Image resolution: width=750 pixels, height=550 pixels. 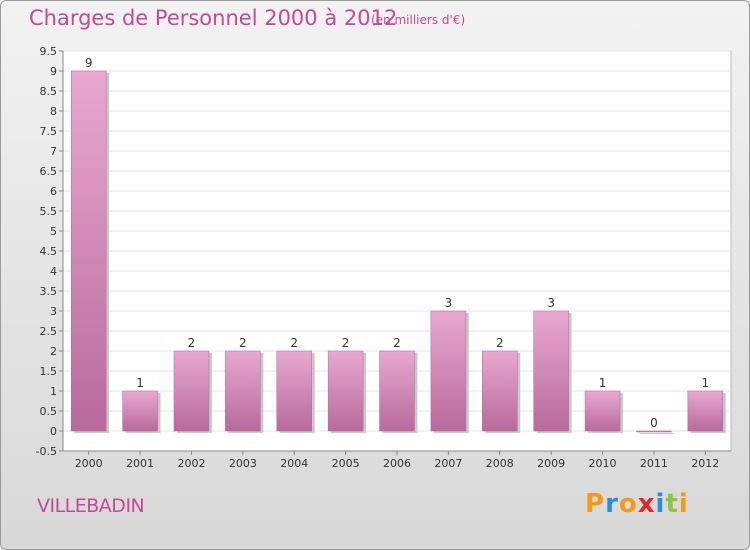 I want to click on x-tick-label: 2007, so click(x=448, y=463).